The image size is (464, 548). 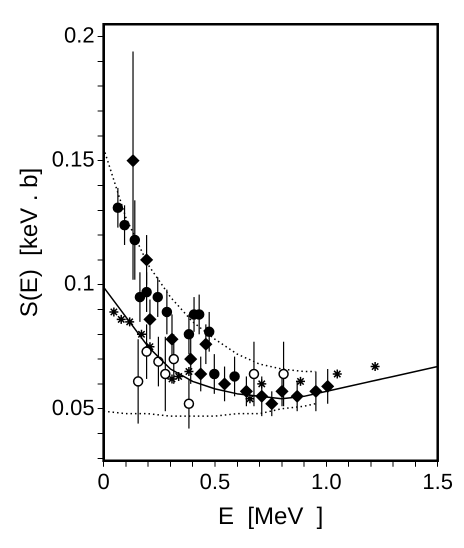 What do you see at coordinates (73, 159) in the screenshot?
I see `y-tick-label: 0.15` at bounding box center [73, 159].